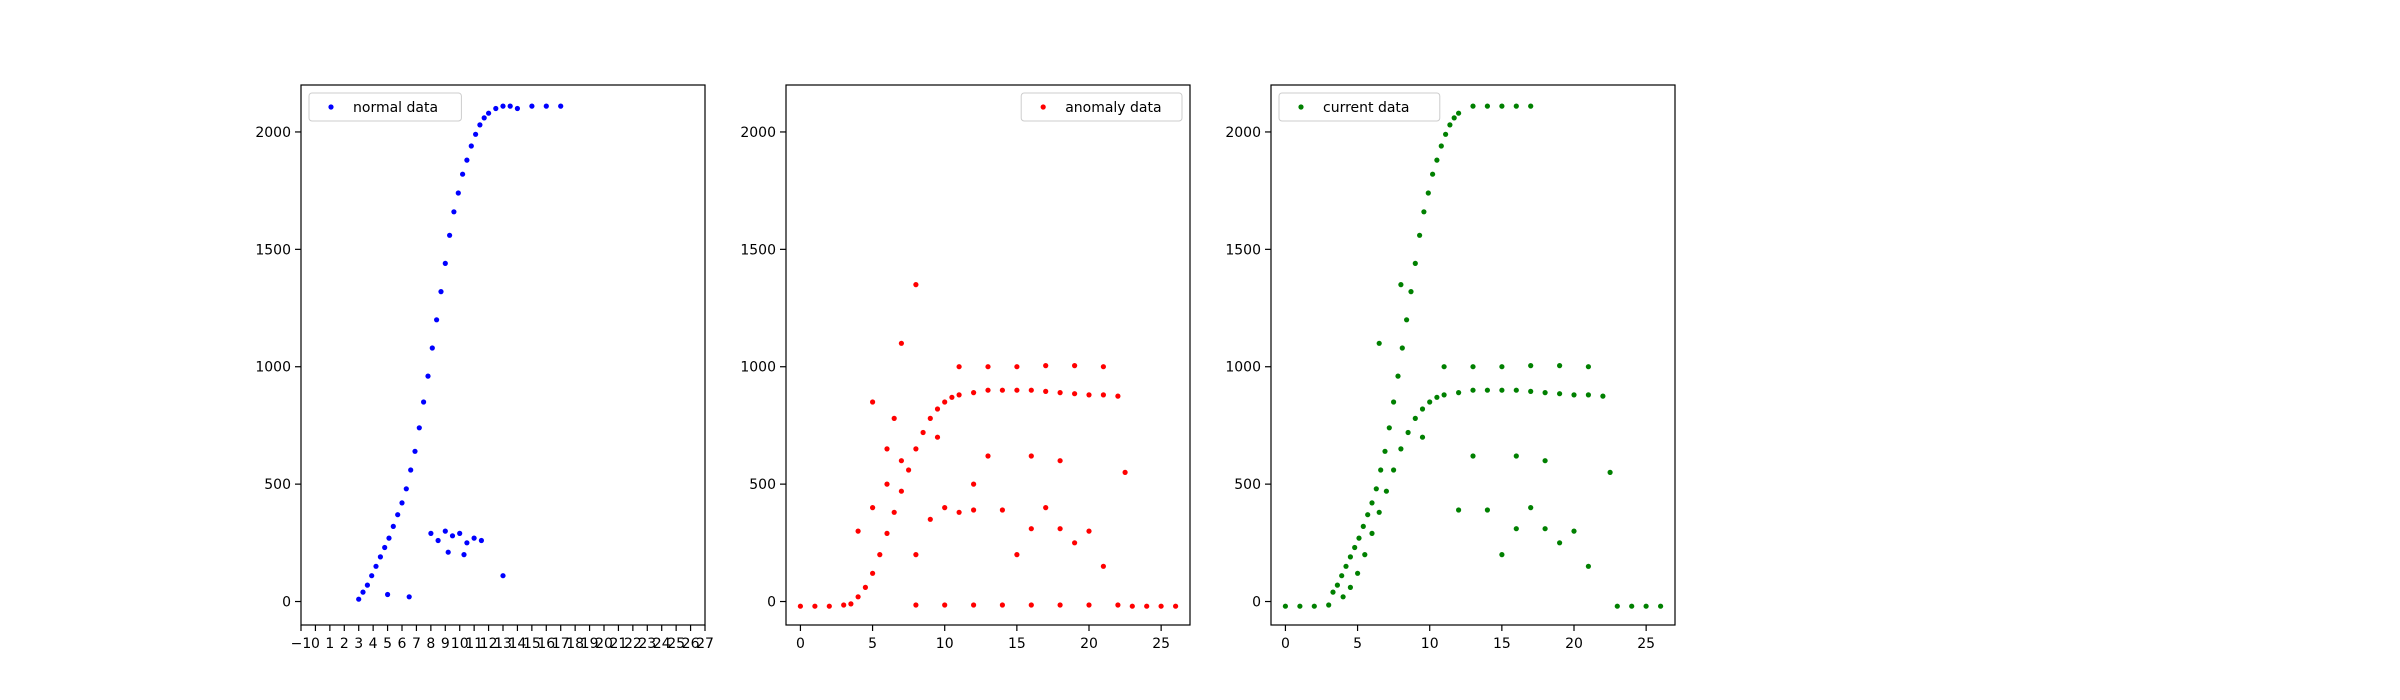  Describe the element at coordinates (1502, 644) in the screenshot. I see `x-tick-label: 15` at that location.